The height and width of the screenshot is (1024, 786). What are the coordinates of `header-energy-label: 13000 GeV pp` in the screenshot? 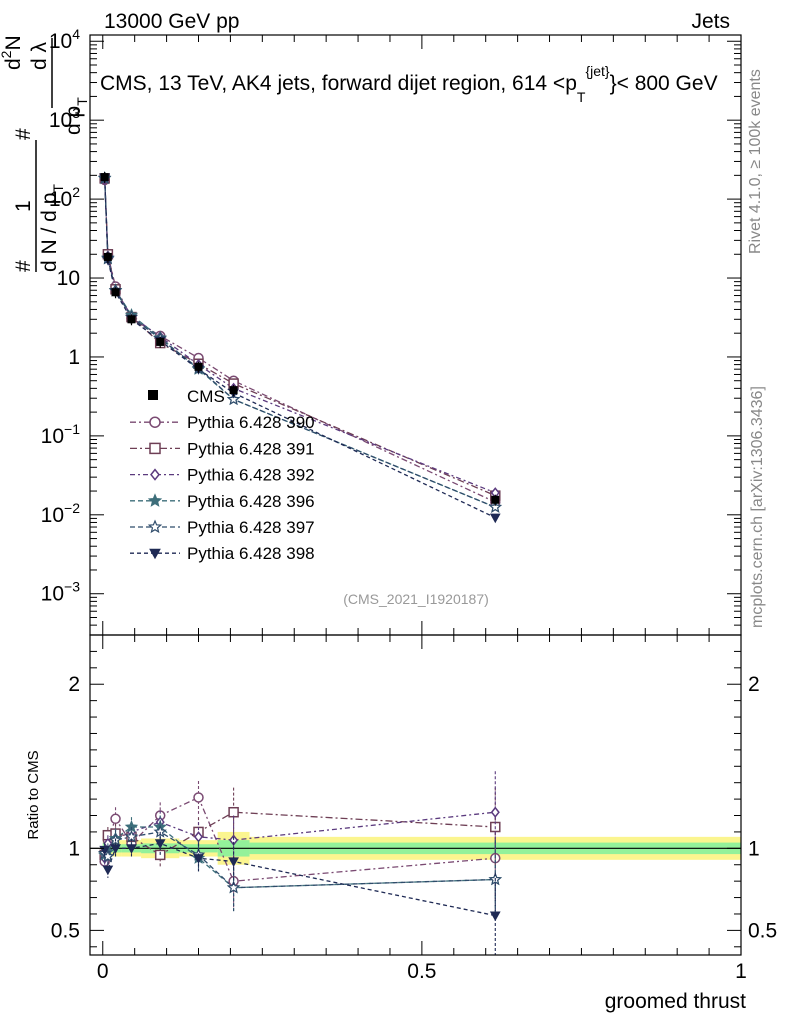 It's located at (171, 21).